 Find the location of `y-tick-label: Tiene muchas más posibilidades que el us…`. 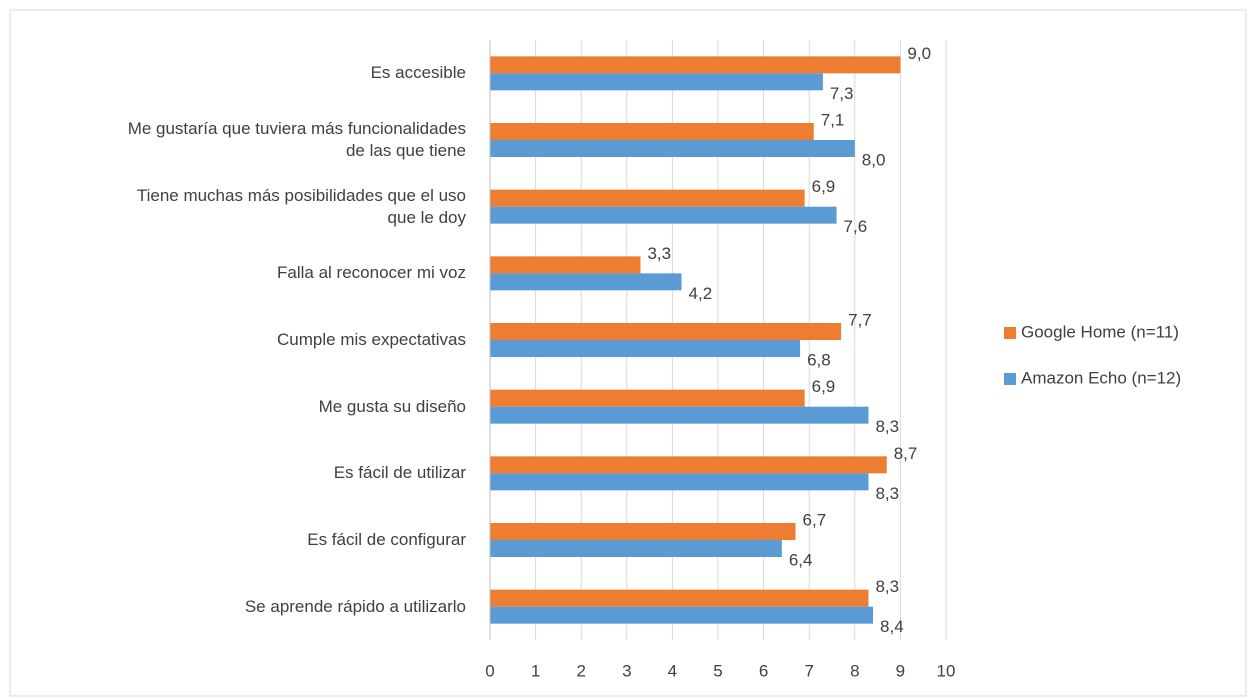

y-tick-label: Tiene muchas más posibilidades que el us… is located at coordinates (301, 206).